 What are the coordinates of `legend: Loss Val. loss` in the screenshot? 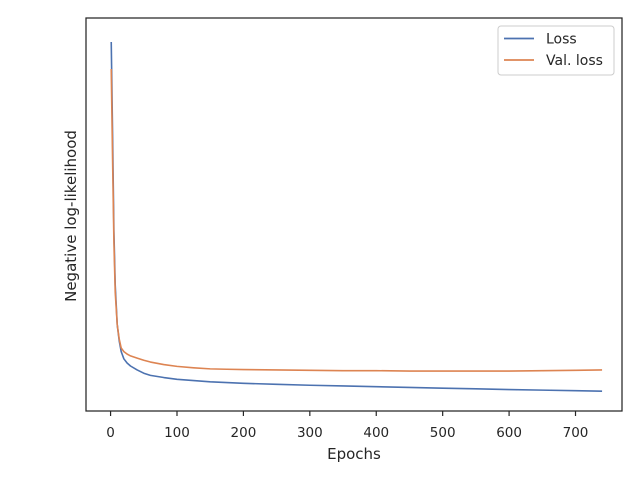 It's located at (556, 50).